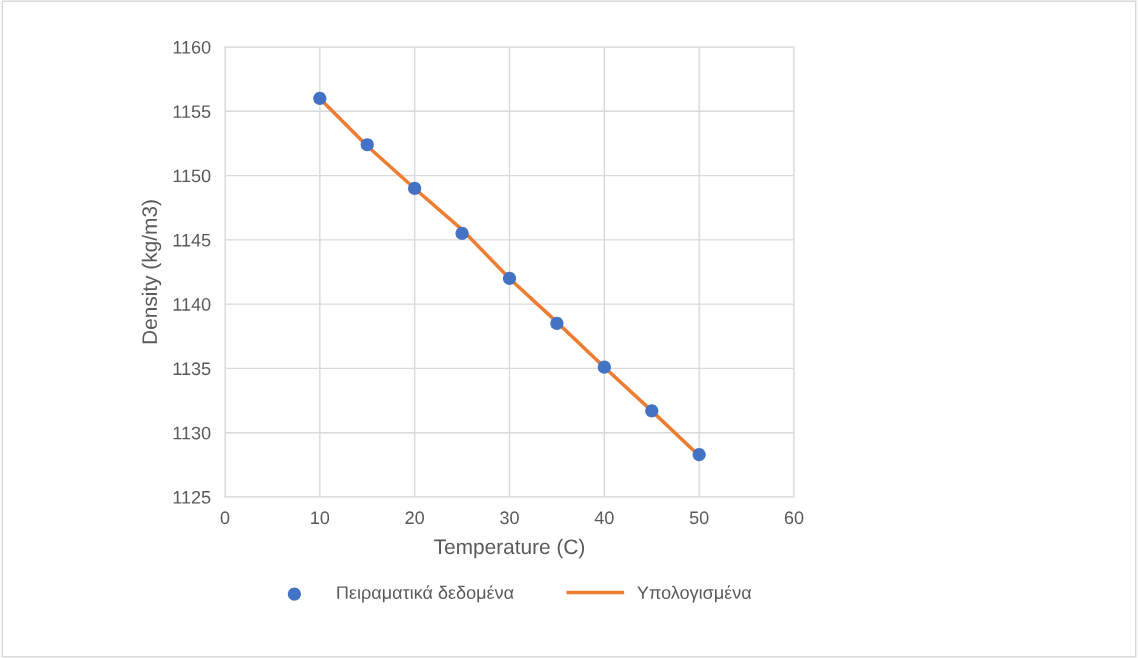  What do you see at coordinates (192, 433) in the screenshot?
I see `y-tick-label: 1130` at bounding box center [192, 433].